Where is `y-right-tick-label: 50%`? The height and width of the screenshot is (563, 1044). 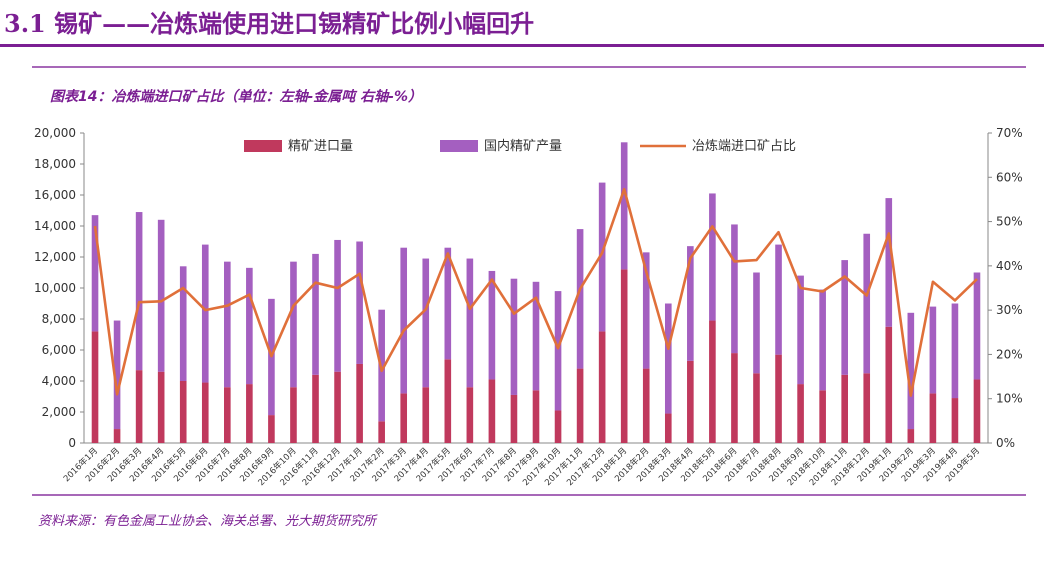
y-right-tick-label: 50% is located at coordinates (1009, 222).